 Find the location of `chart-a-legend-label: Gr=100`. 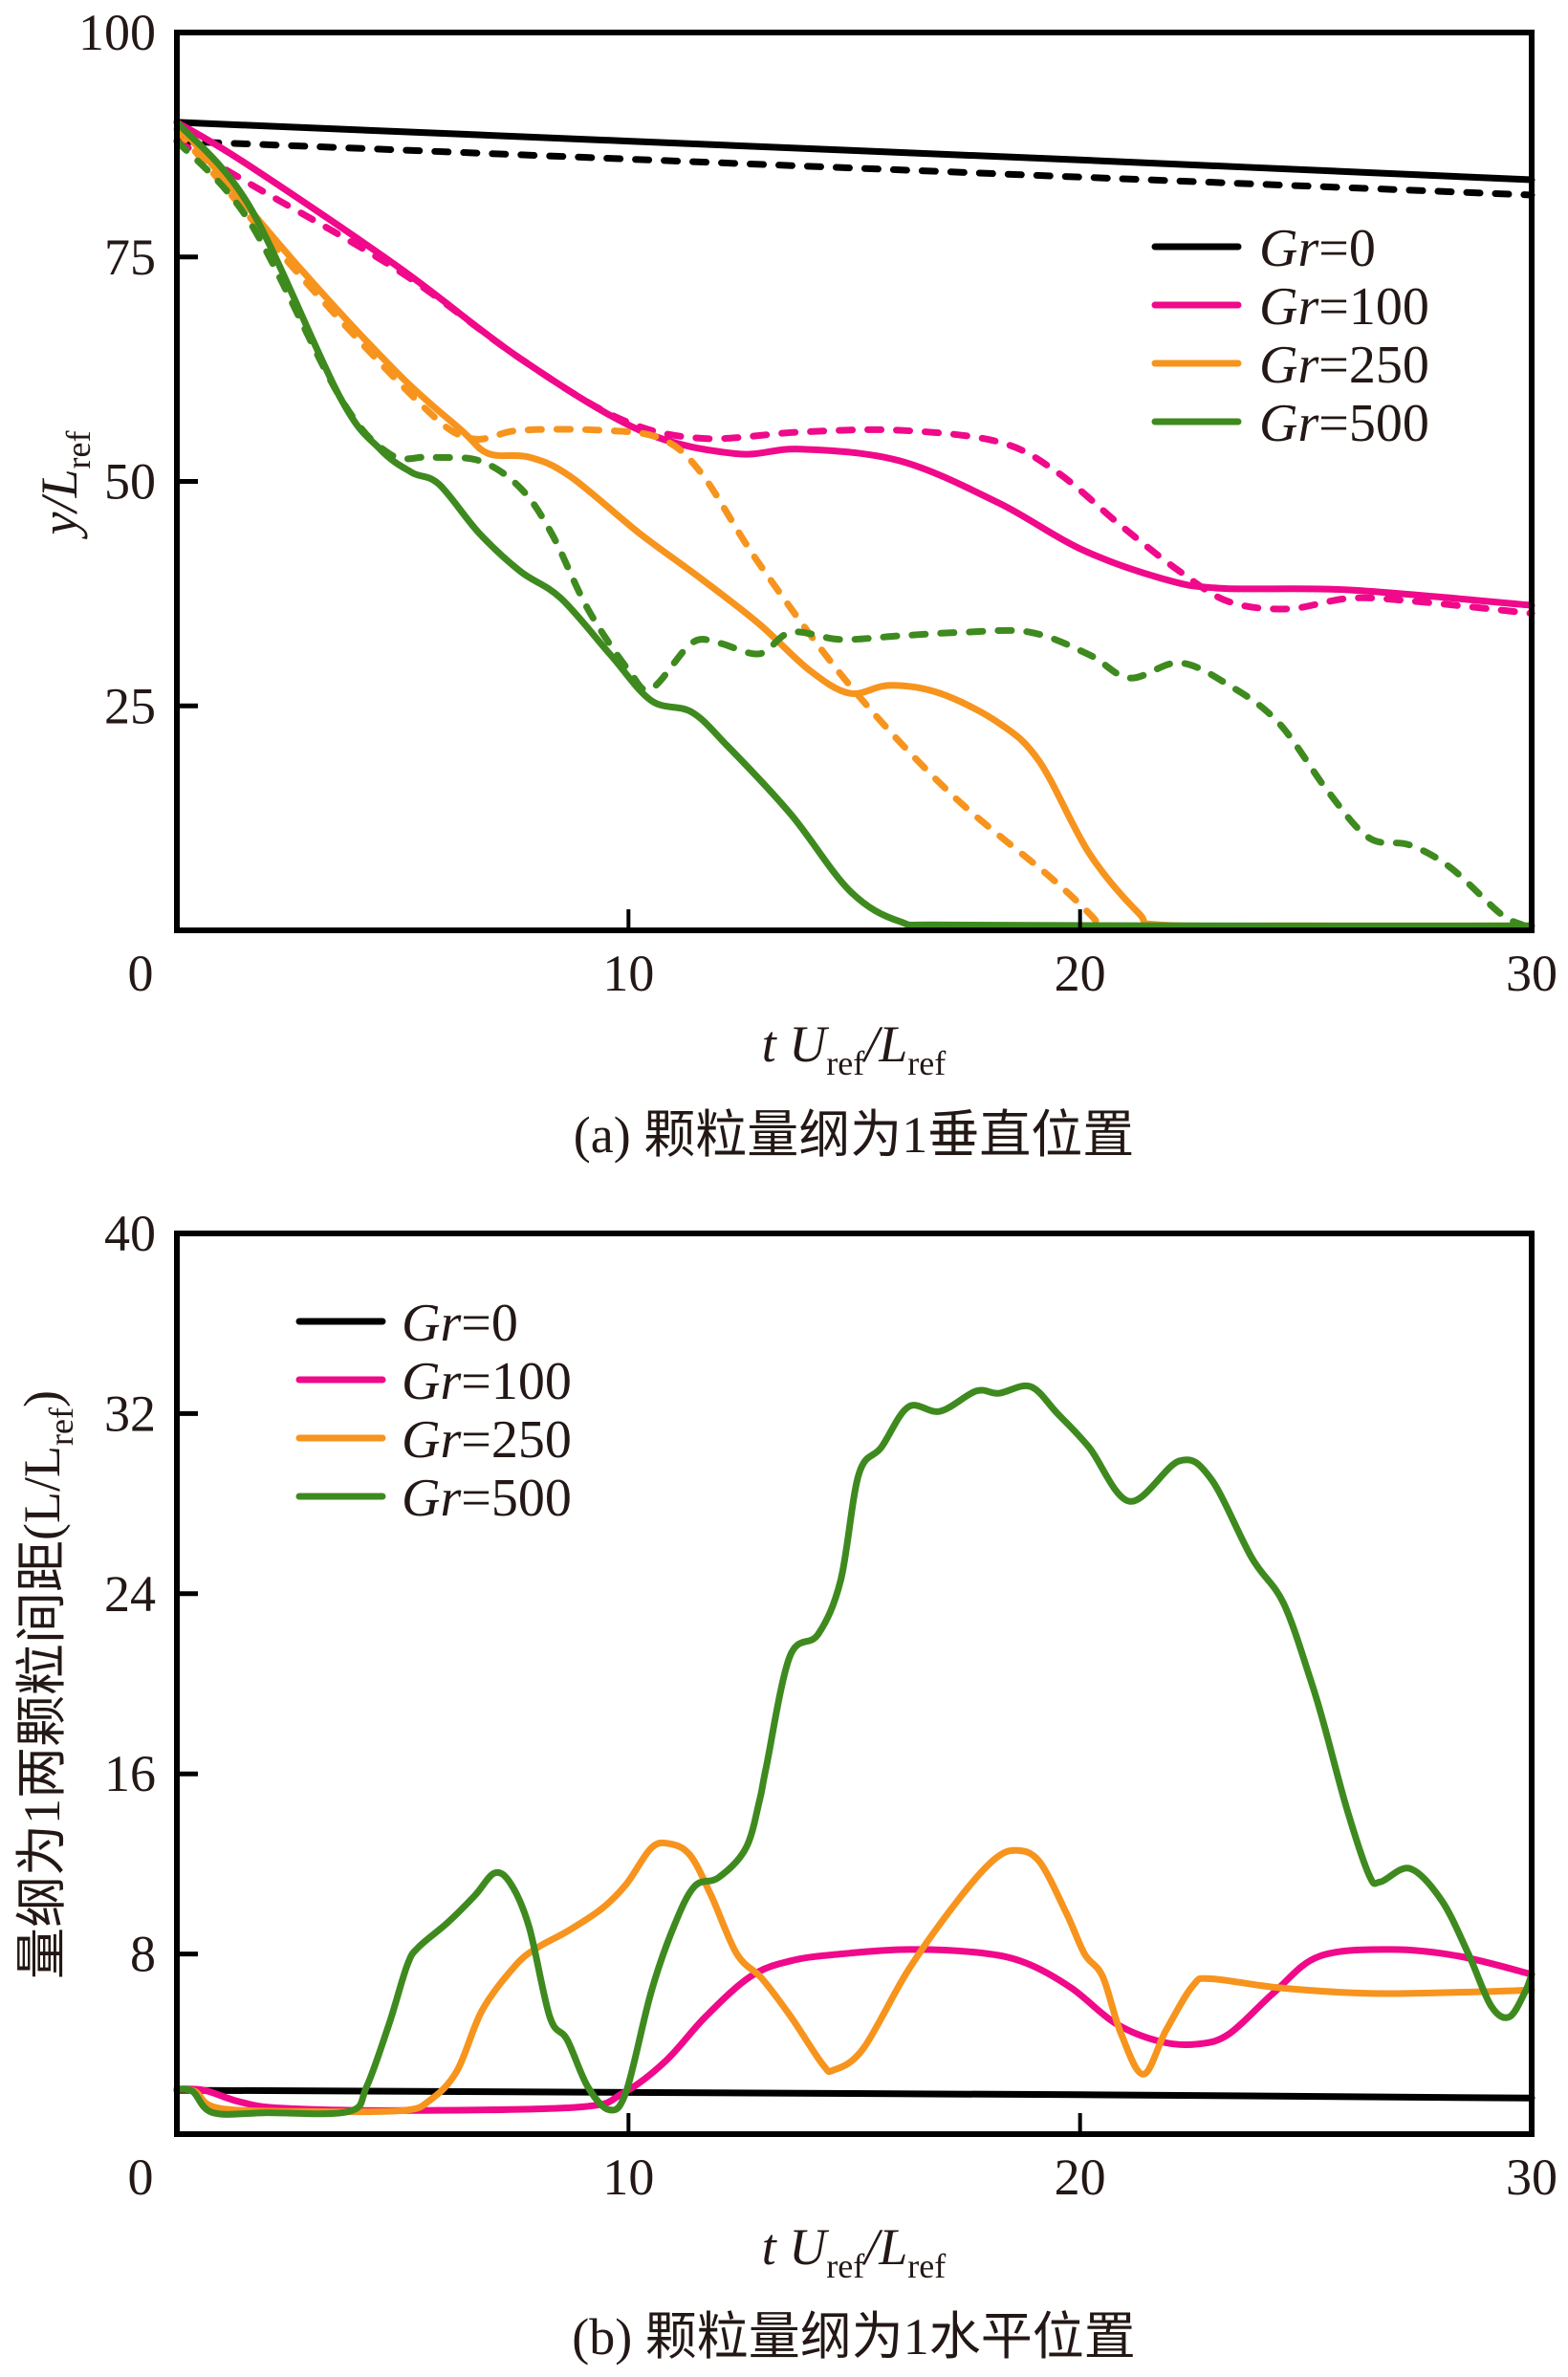

chart-a-legend-label: Gr=100 is located at coordinates (1344, 307).